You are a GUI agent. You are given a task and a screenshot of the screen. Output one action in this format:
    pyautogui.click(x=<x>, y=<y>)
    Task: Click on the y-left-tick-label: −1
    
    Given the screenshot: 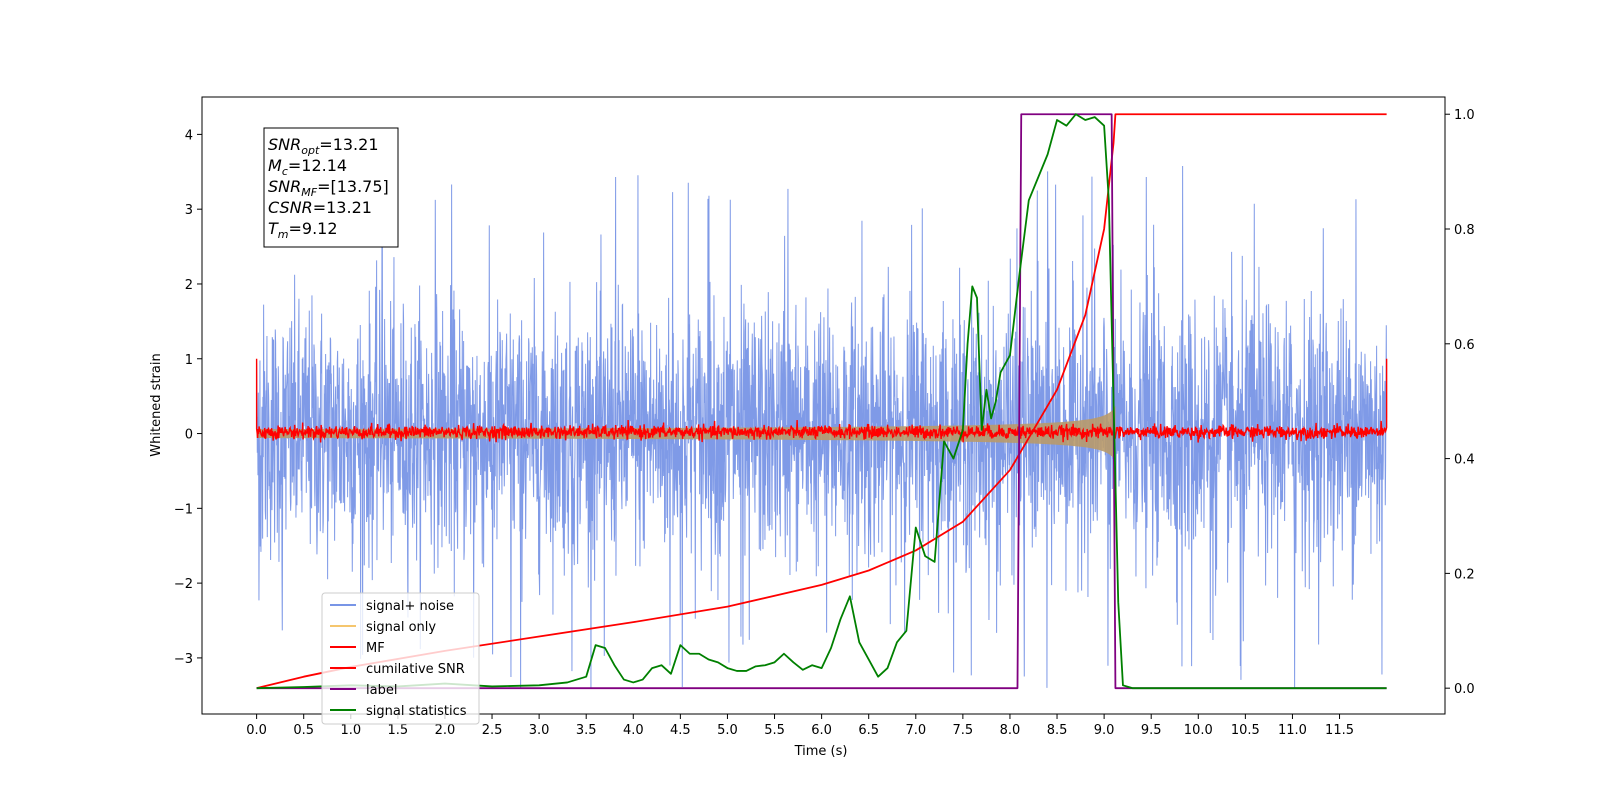 What is the action you would take?
    pyautogui.click(x=183, y=509)
    